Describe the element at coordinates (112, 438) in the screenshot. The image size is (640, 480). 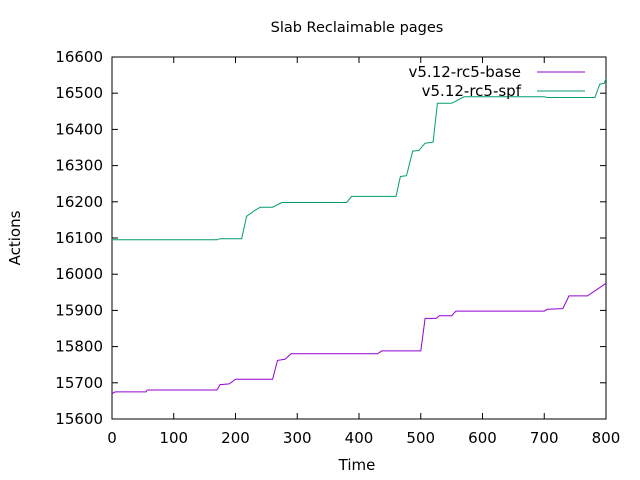
I see `x-tick-label: 0` at that location.